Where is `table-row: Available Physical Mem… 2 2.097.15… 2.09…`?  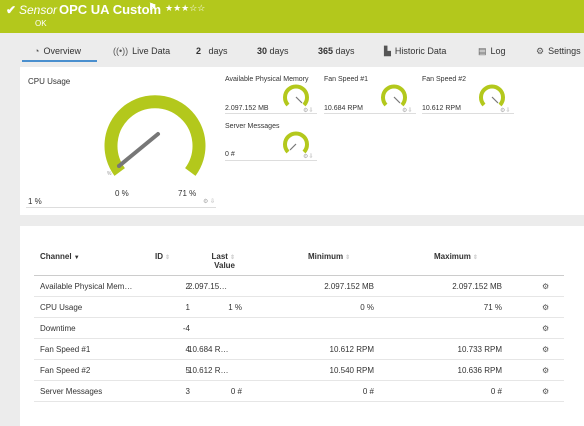
table-row: Available Physical Mem… 2 2.097.15… 2.09… is located at coordinates (299, 286).